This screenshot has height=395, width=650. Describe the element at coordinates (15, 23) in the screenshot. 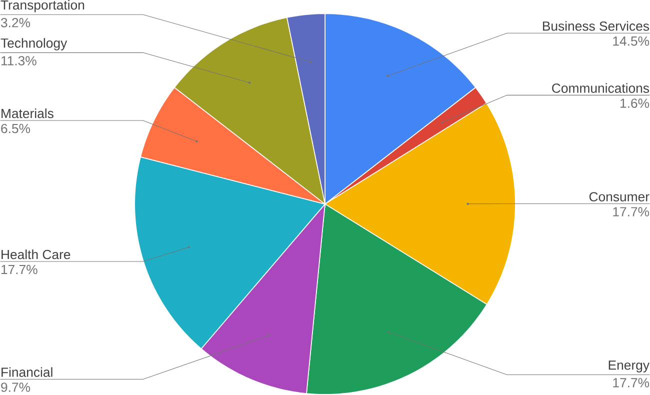

I see `data-label: 3.2%` at that location.